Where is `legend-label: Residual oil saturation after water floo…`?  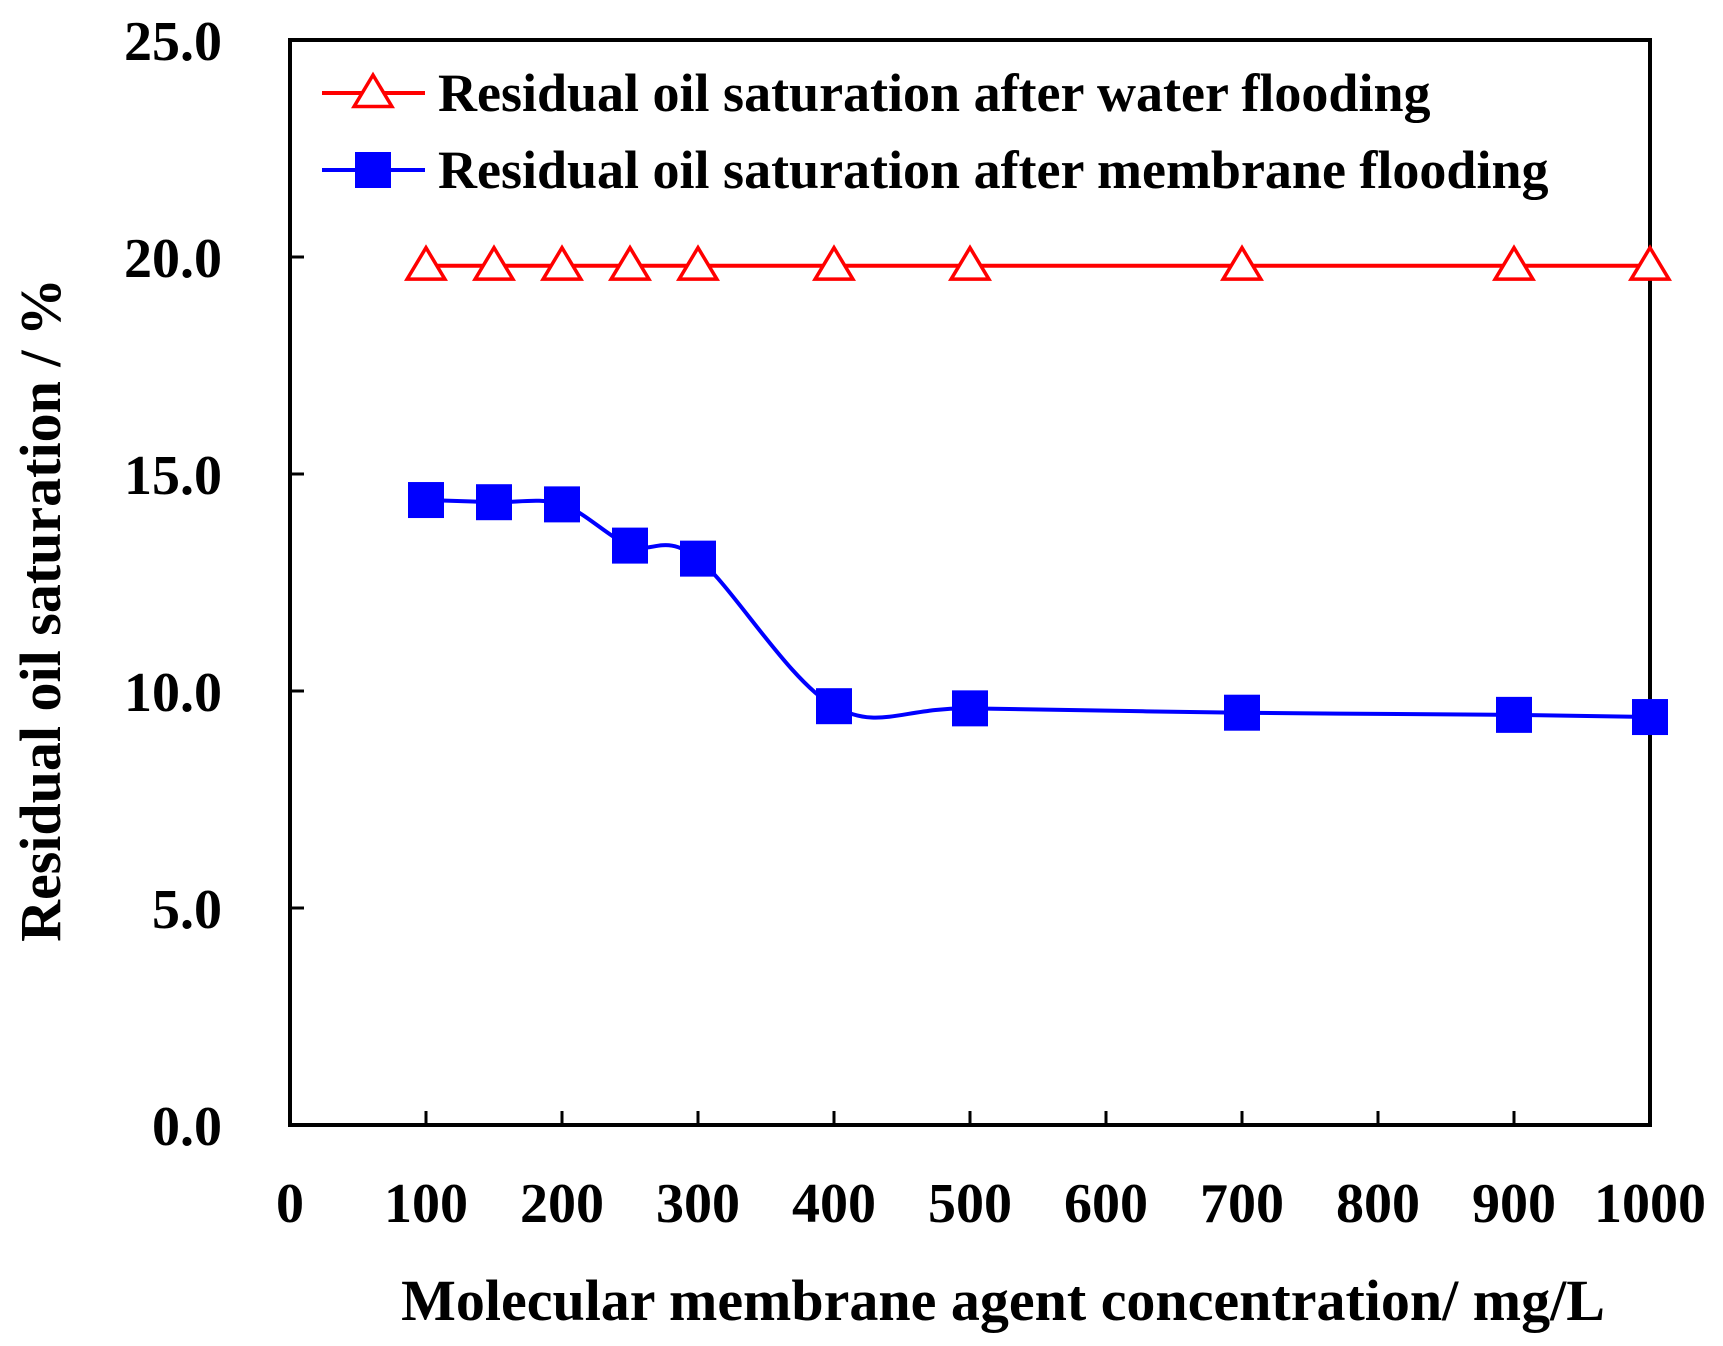
legend-label: Residual oil saturation after water floo… is located at coordinates (934, 93).